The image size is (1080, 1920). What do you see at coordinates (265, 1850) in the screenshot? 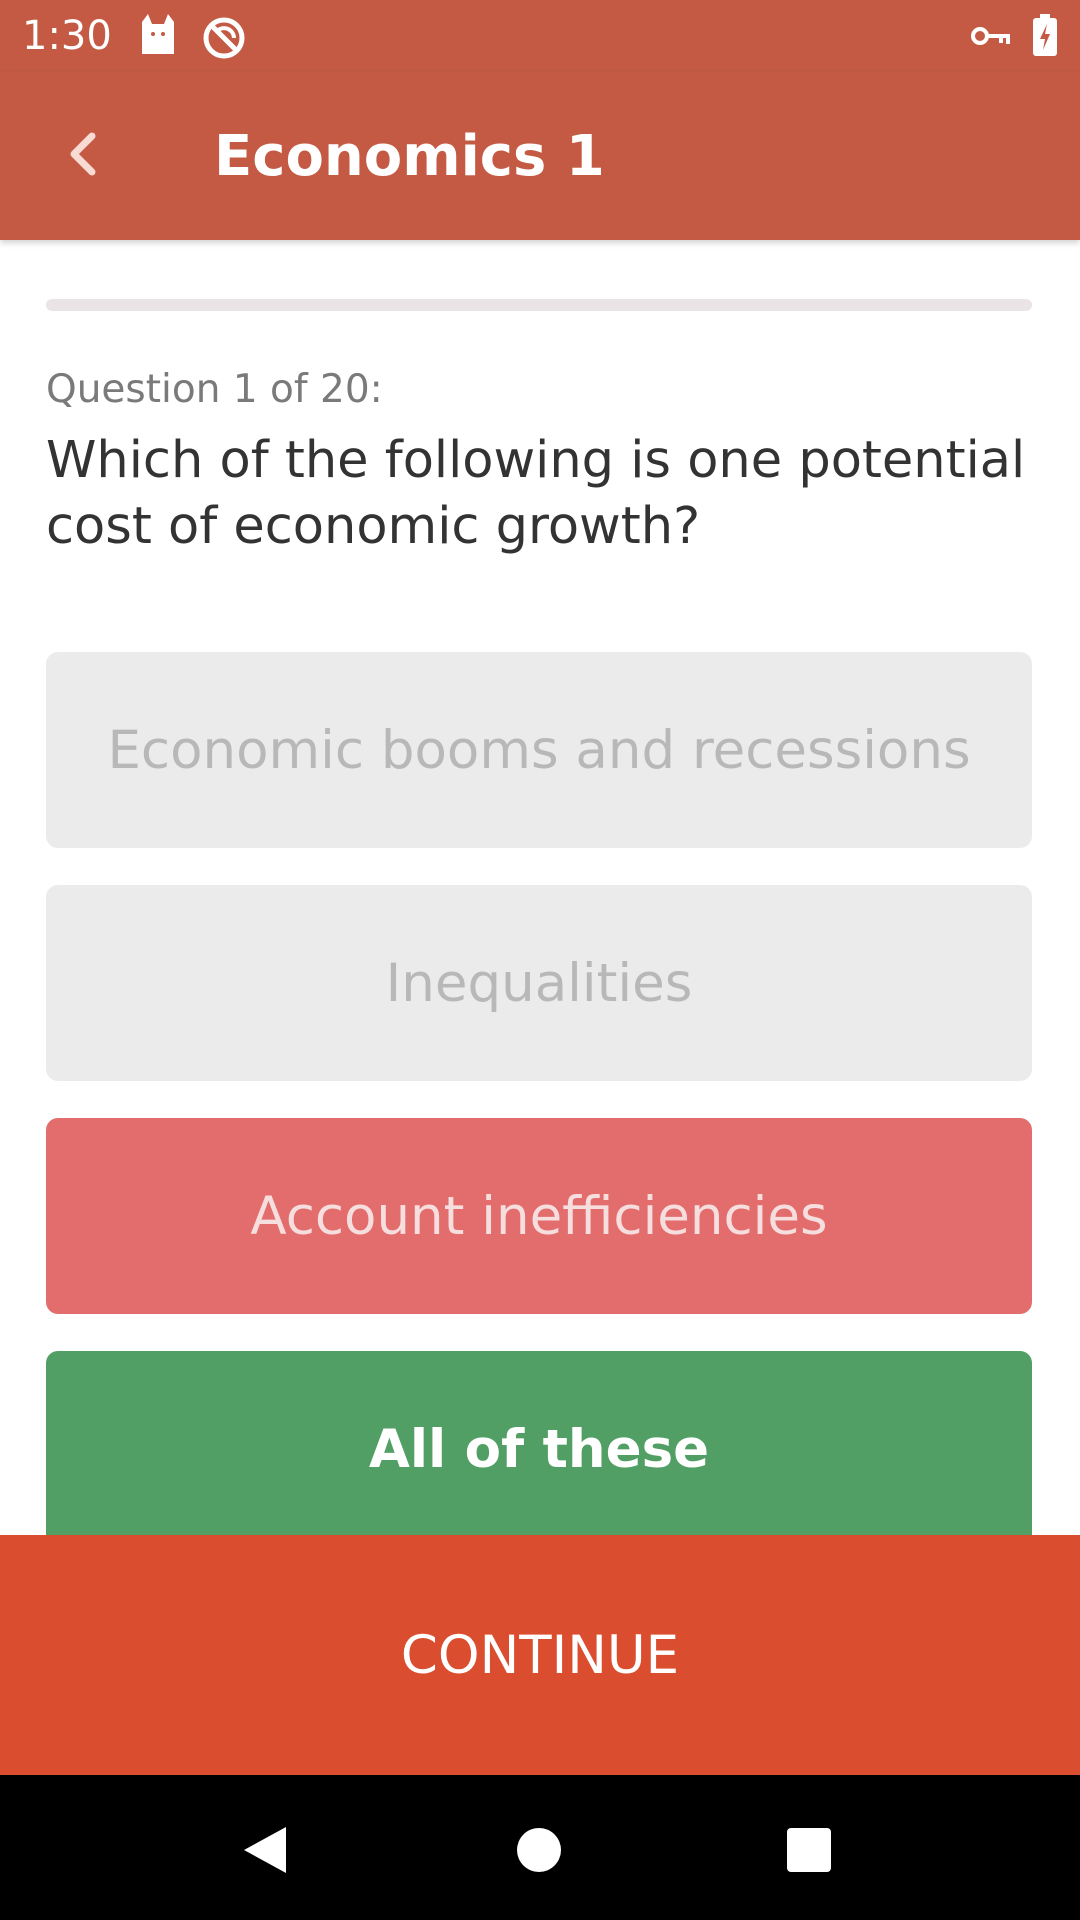
I see `nav-back-icon` at bounding box center [265, 1850].